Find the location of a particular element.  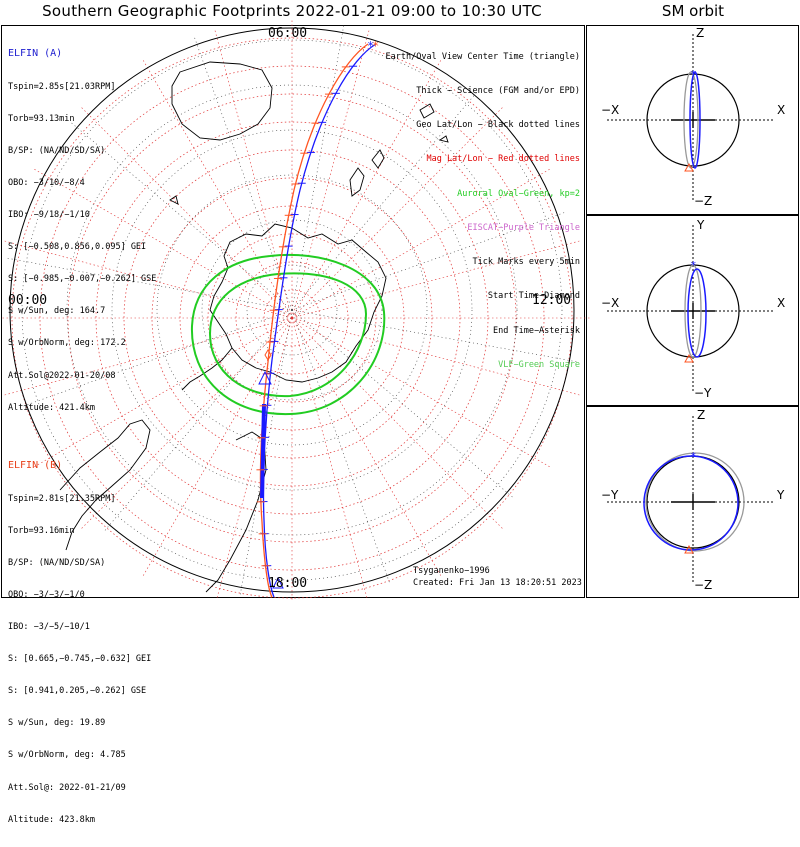

geo-latitude-circle is located at coordinates (292, 310).